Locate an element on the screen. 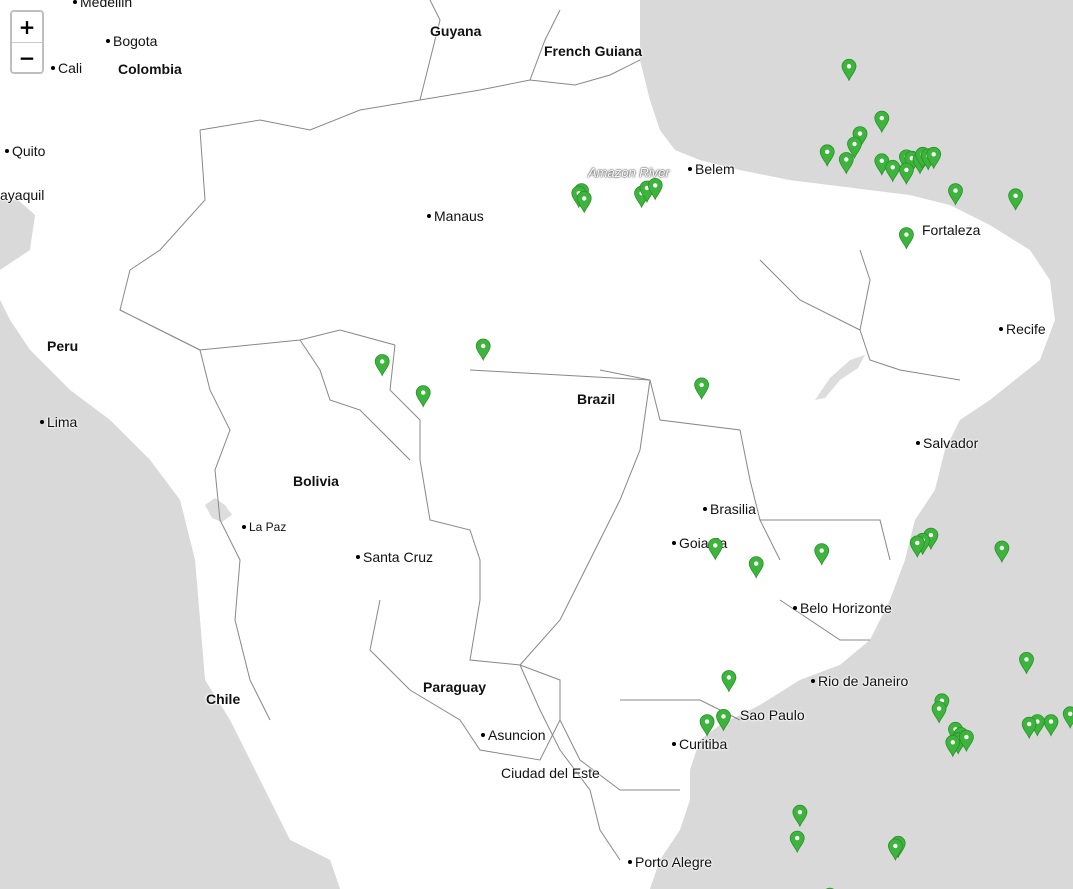  city-label-lima: Lima is located at coordinates (58, 422).